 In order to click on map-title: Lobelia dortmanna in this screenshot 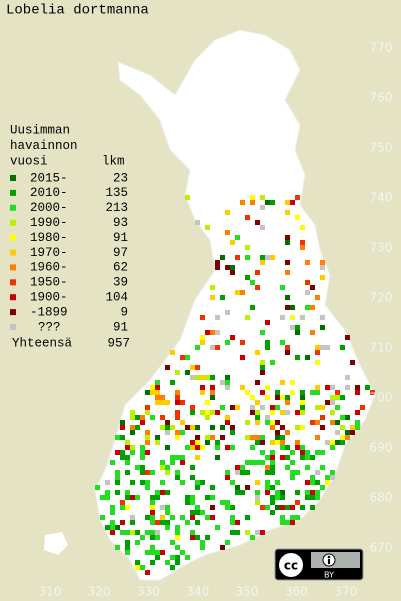, I will do `click(77, 11)`.